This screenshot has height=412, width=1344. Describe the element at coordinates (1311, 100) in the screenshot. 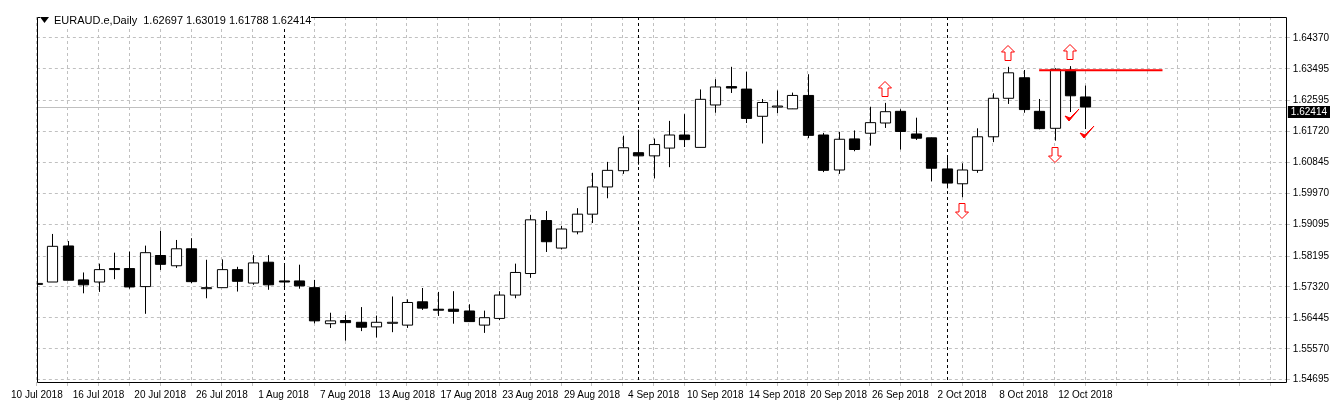

I see `y-tick-label: 1.62595` at that location.